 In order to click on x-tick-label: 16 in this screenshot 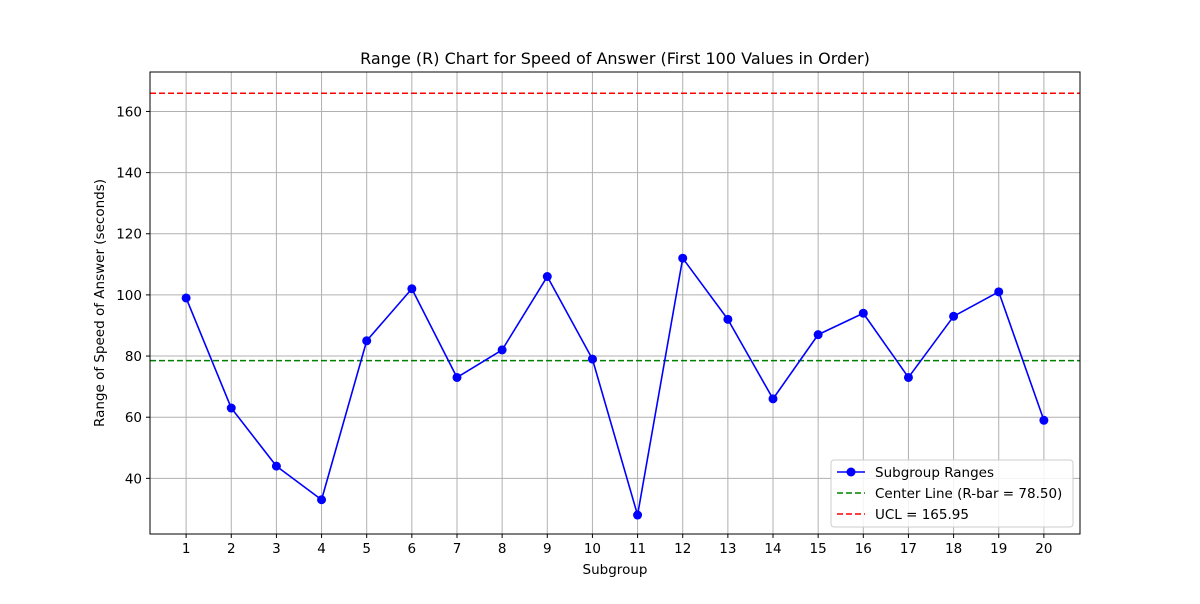, I will do `click(863, 549)`.